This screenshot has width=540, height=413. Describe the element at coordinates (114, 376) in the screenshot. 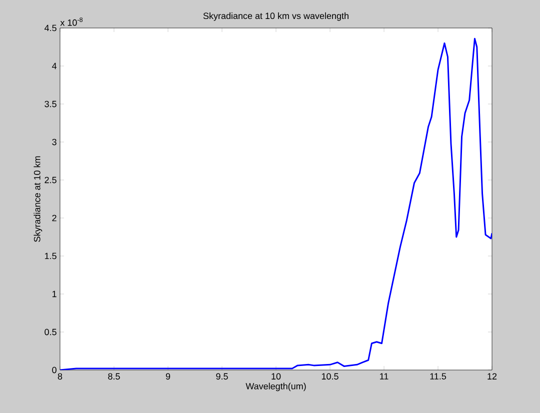

I see `x-tick-label: 8.5` at that location.